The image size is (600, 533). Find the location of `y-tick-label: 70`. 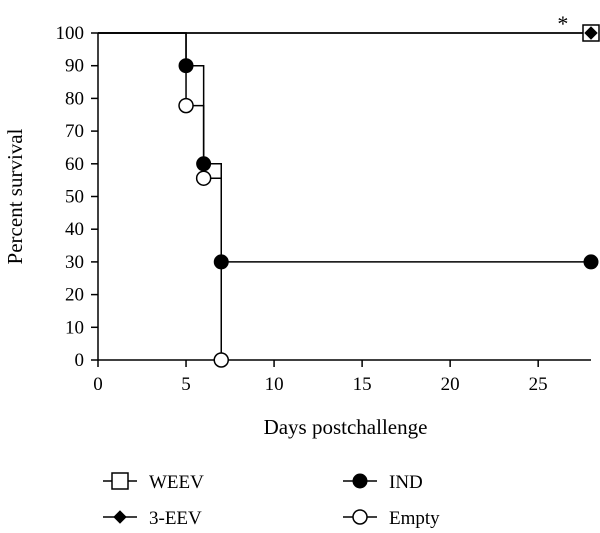

y-tick-label: 70 is located at coordinates (74, 131).